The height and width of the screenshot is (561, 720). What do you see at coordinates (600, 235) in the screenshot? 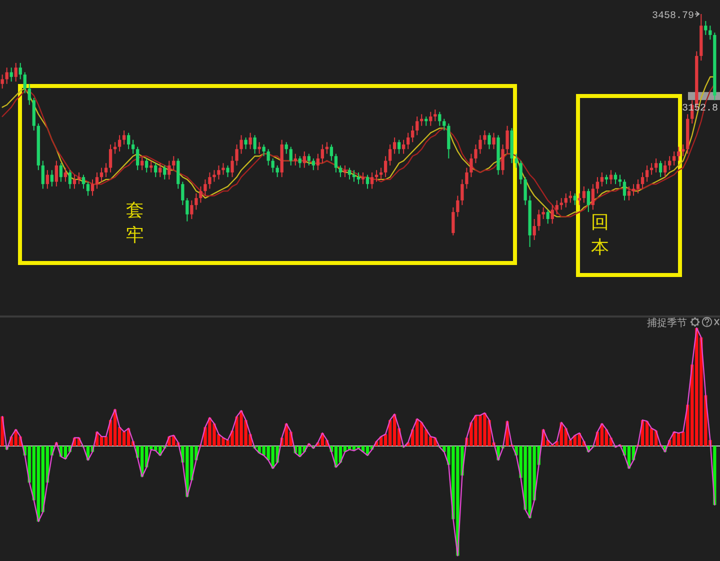
I see `annotation: 回本` at bounding box center [600, 235].